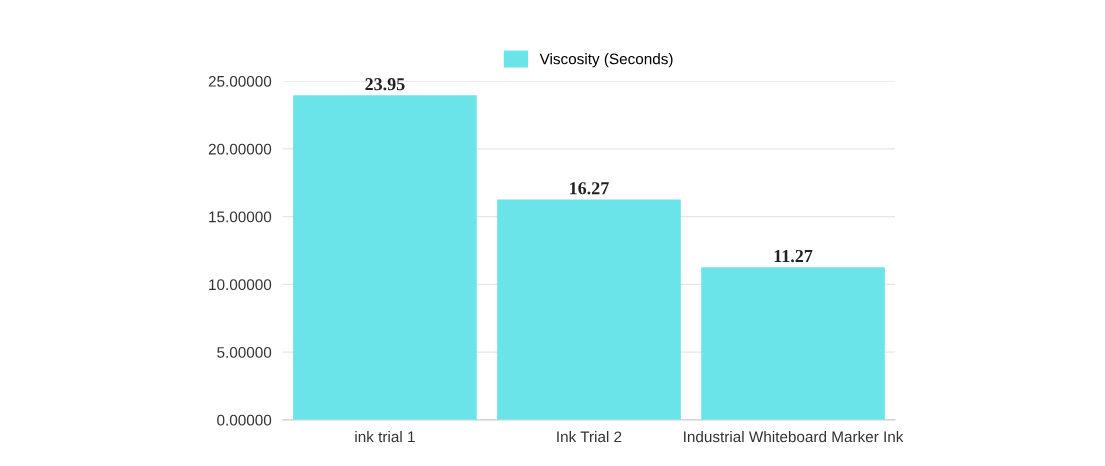 Image resolution: width=1105 pixels, height=466 pixels. Describe the element at coordinates (793, 256) in the screenshot. I see `data-label: 11.27` at that location.